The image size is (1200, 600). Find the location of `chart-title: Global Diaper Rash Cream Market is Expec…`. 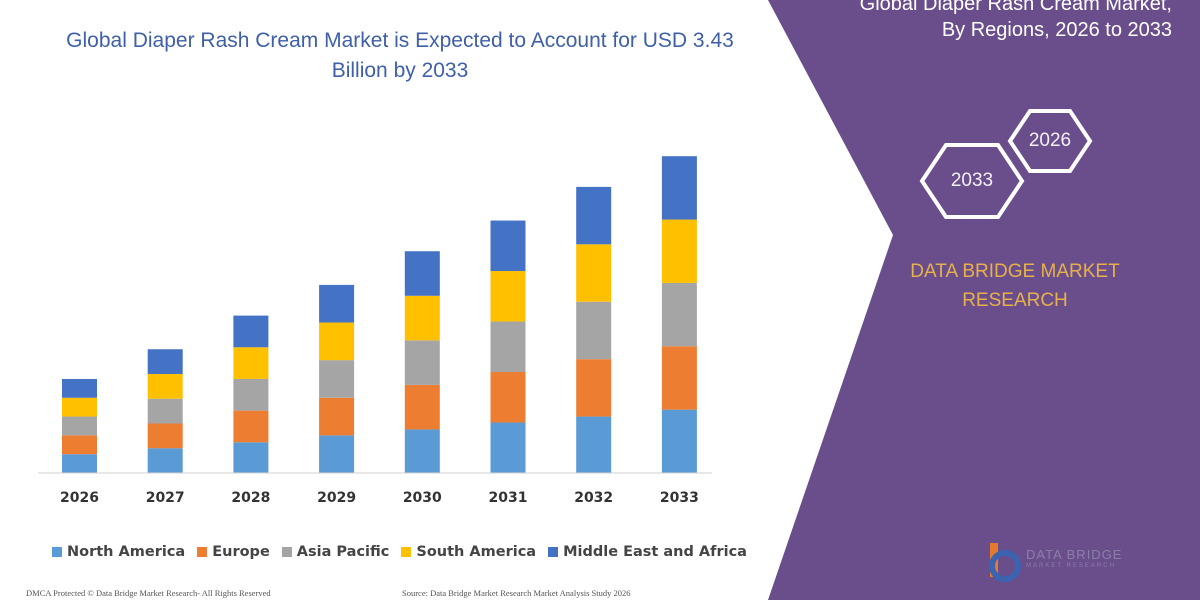

chart-title: Global Diaper Rash Cream Market is Expec… is located at coordinates (400, 55).